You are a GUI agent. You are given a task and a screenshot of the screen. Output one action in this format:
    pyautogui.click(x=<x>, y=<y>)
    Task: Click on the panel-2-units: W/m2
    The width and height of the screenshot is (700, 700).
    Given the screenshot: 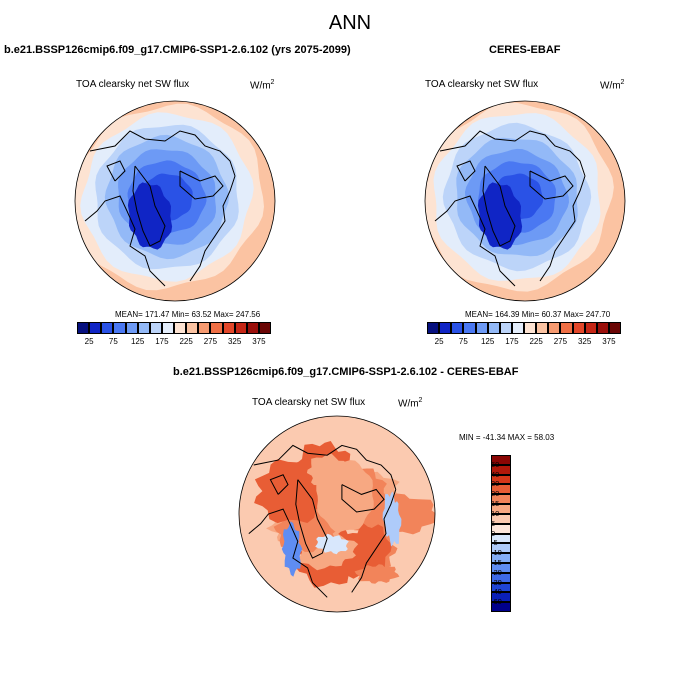 What is the action you would take?
    pyautogui.click(x=612, y=85)
    